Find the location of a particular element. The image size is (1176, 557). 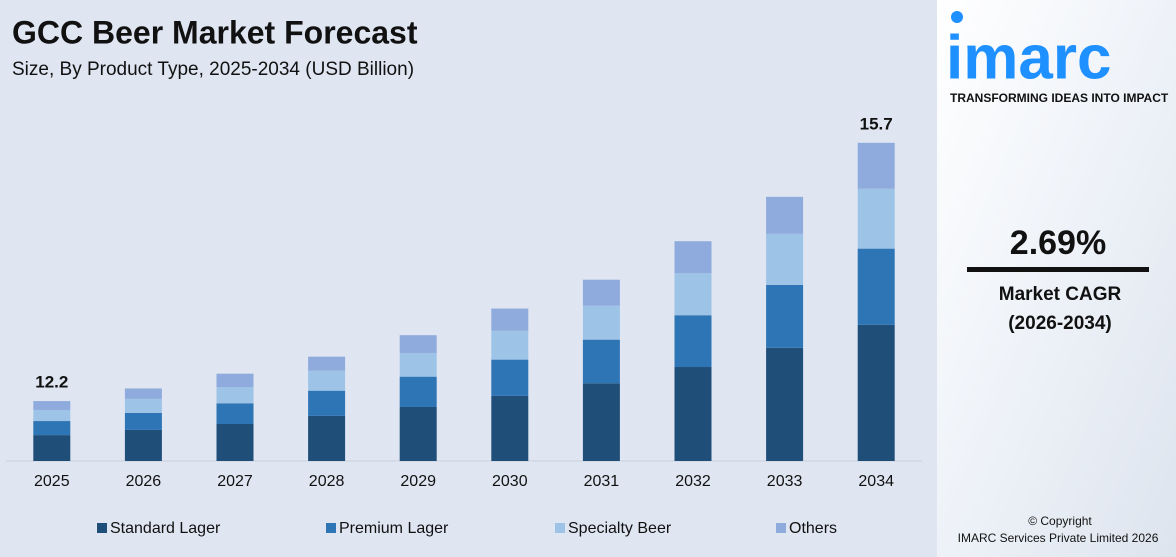

total-label: 12.2 is located at coordinates (51, 382).